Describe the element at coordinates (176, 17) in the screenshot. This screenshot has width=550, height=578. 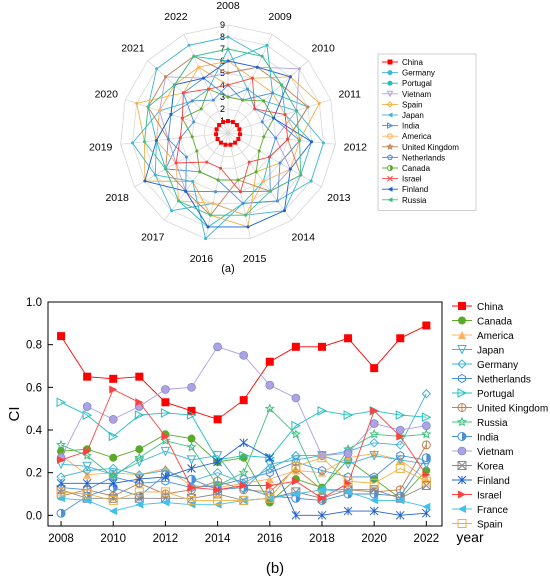
I see `radar-axis-label: 2022` at that location.